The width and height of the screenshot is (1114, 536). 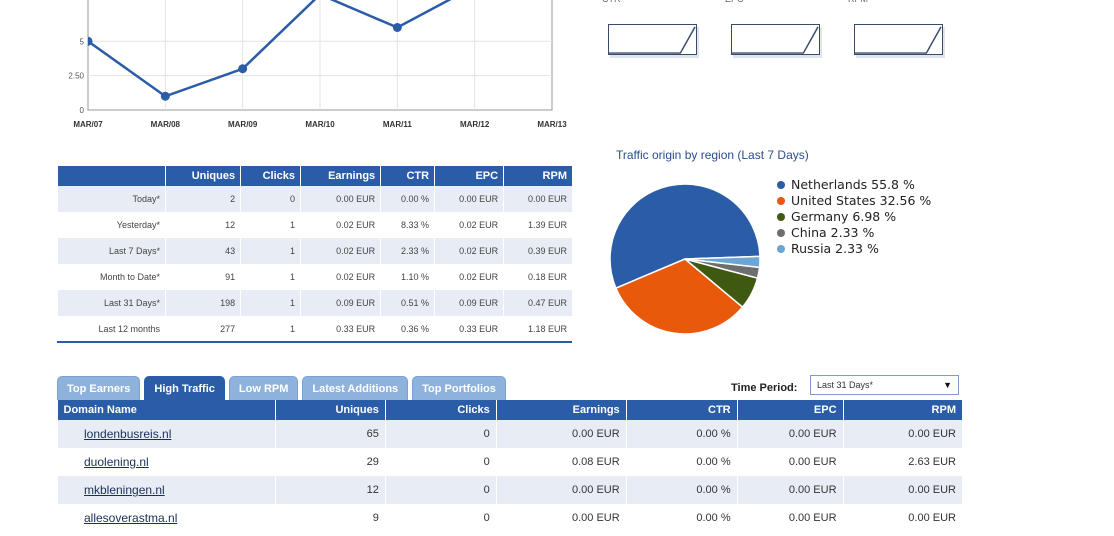 I want to click on table-cell: 0.09 EUR, so click(x=340, y=303).